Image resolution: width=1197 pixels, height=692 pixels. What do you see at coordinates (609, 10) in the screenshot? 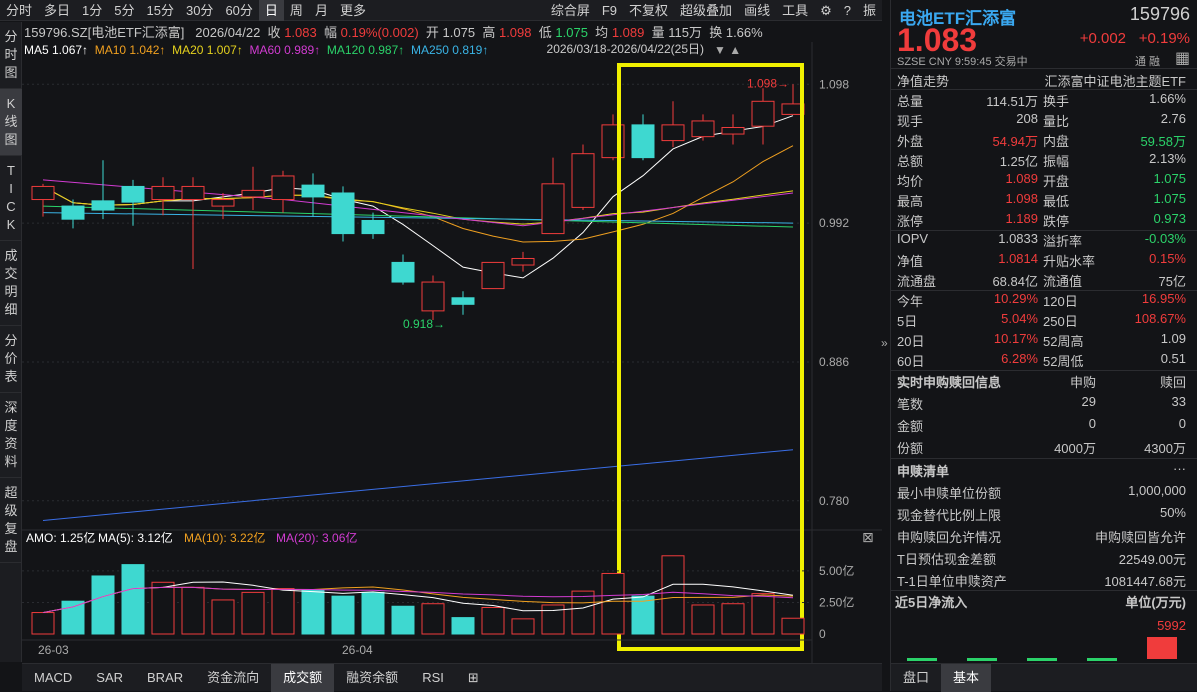
I see `toolbar-right-1: F9` at bounding box center [609, 10].